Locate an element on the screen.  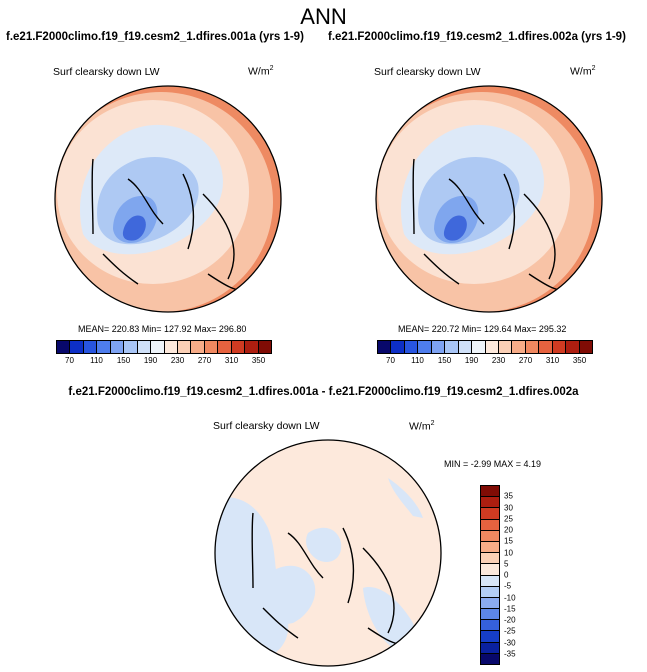
right-colorbar-ticks: 70 110 150 190 230 270 310 350 is located at coordinates (485, 362).